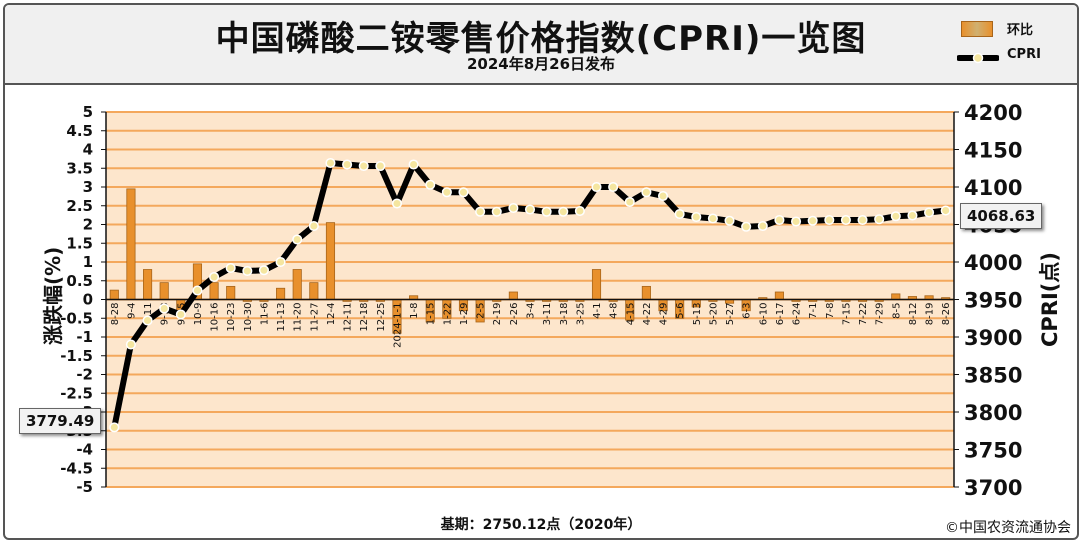 Image resolution: width=1080 pixels, height=541 pixels. I want to click on y-left-tick-label: 4.5, so click(79, 131).